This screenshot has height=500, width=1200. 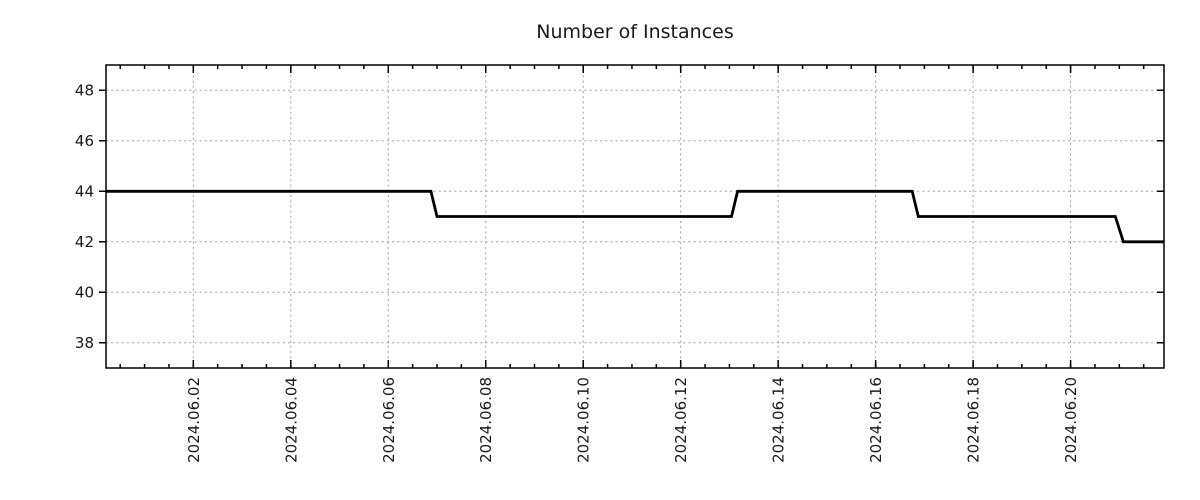 I want to click on y-tick-label: 38, so click(x=84, y=343).